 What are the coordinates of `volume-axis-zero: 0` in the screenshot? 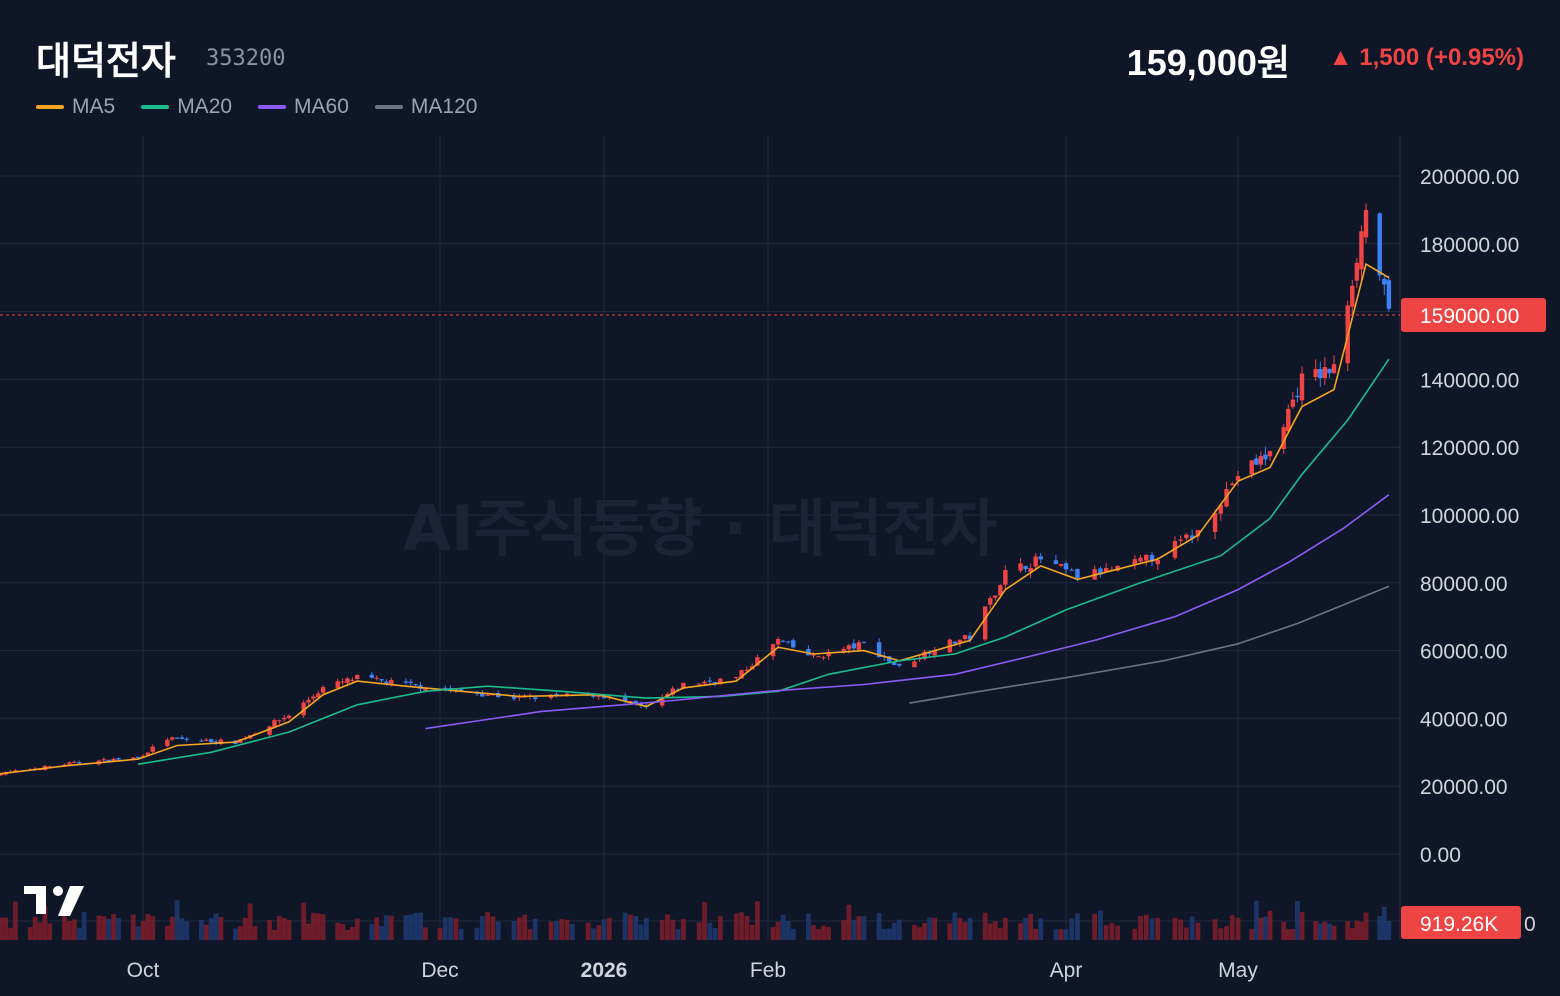 It's located at (1530, 924).